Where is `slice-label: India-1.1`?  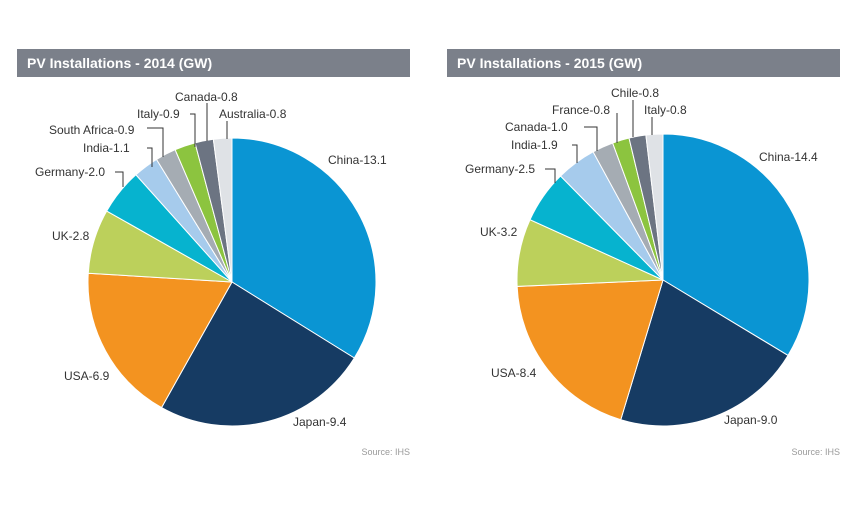 slice-label: India-1.1 is located at coordinates (106, 148).